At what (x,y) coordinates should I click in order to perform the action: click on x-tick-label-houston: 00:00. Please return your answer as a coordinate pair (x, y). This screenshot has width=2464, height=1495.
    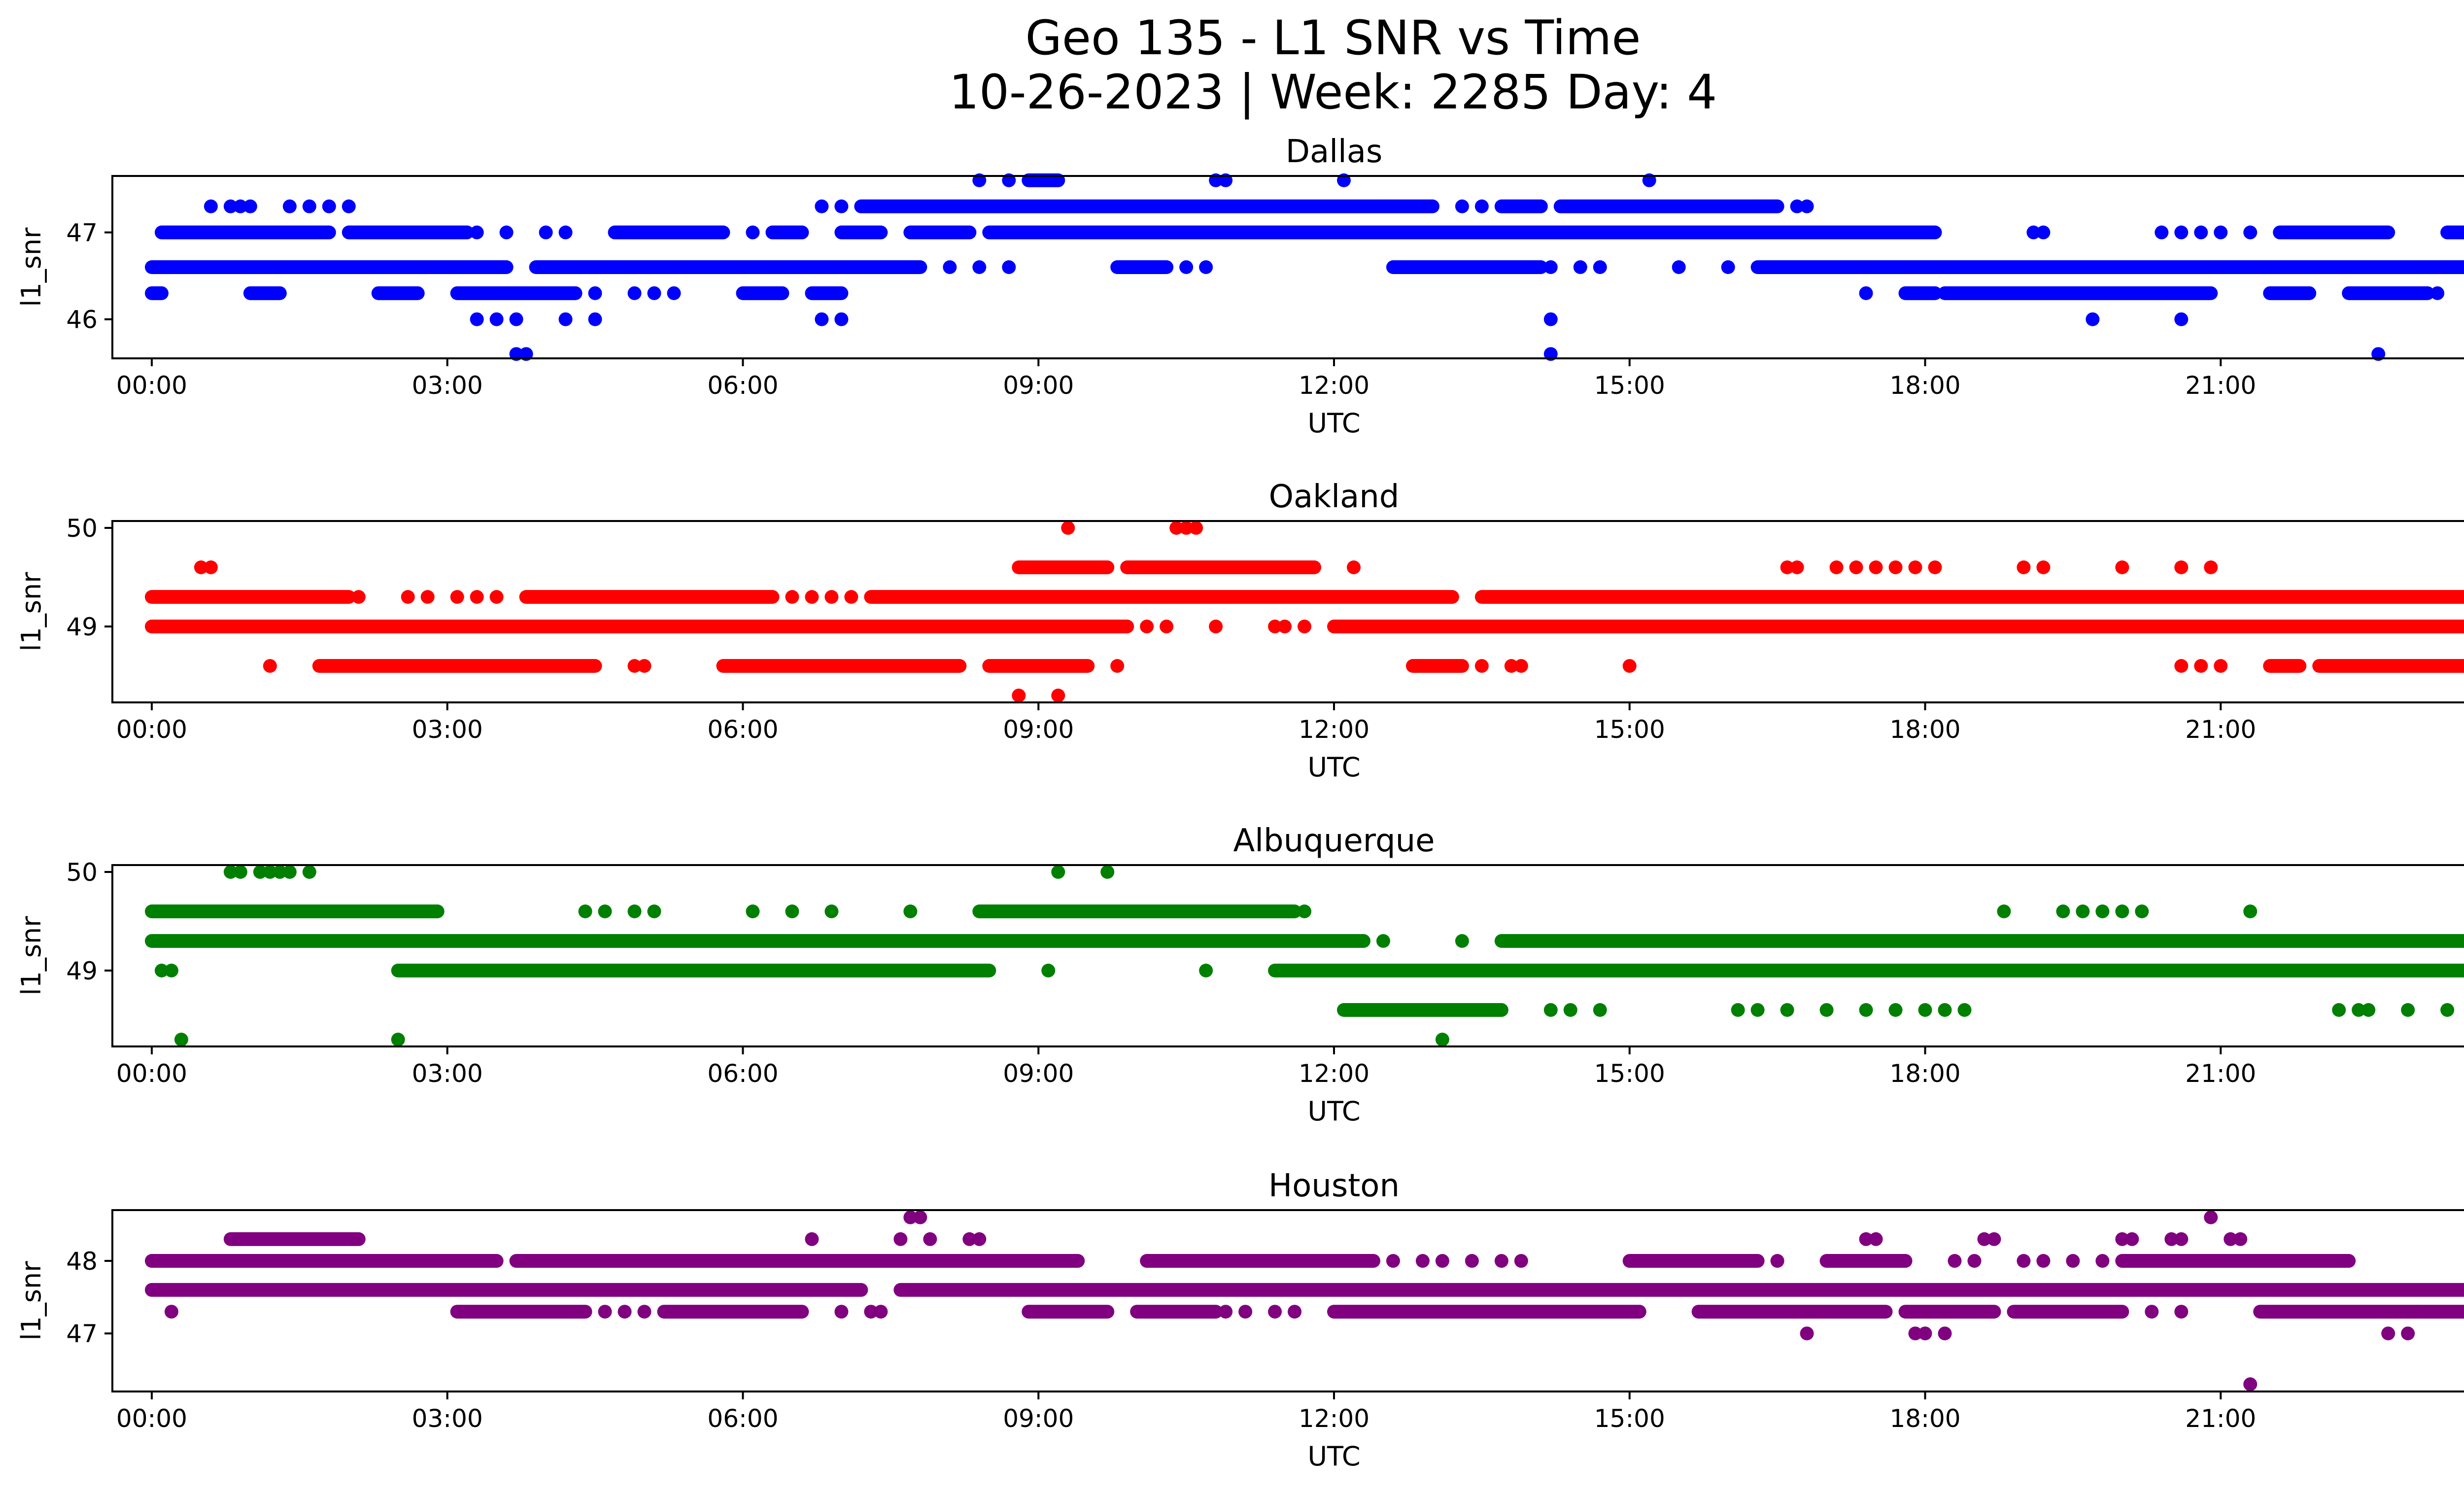
    Looking at the image, I should click on (151, 1418).